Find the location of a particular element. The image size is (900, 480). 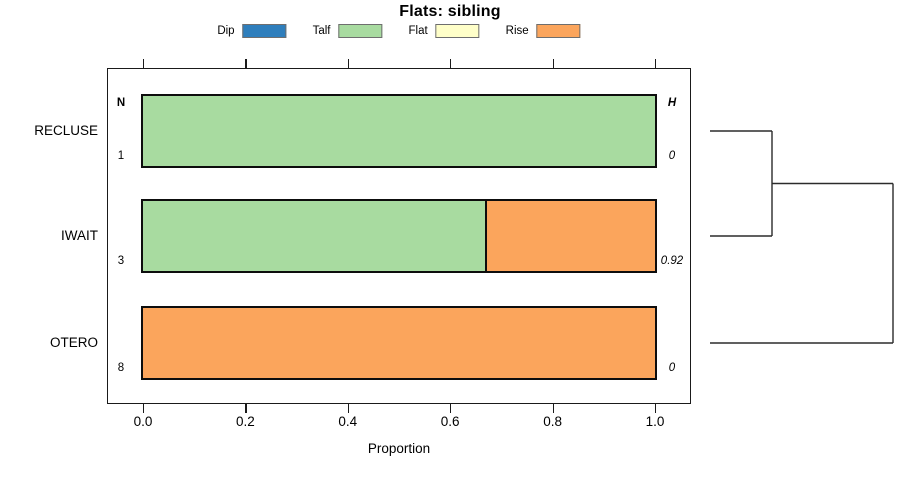

n-value: 8 is located at coordinates (121, 368).